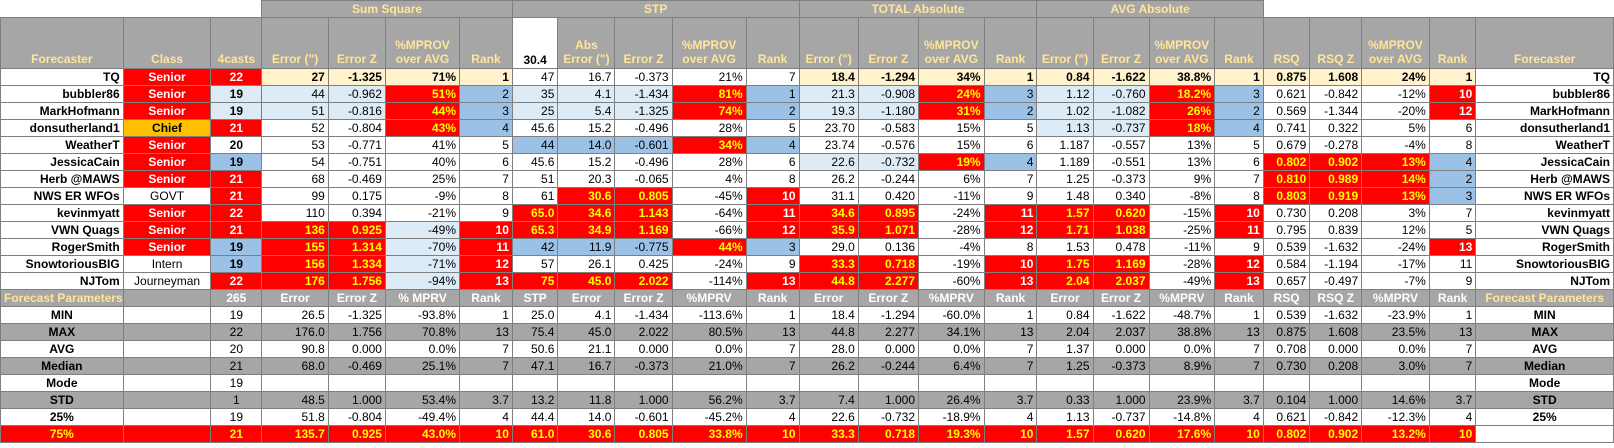 This screenshot has width=1614, height=448. I want to click on col-ta-mprov: %MPROV over AVG, so click(951, 43).